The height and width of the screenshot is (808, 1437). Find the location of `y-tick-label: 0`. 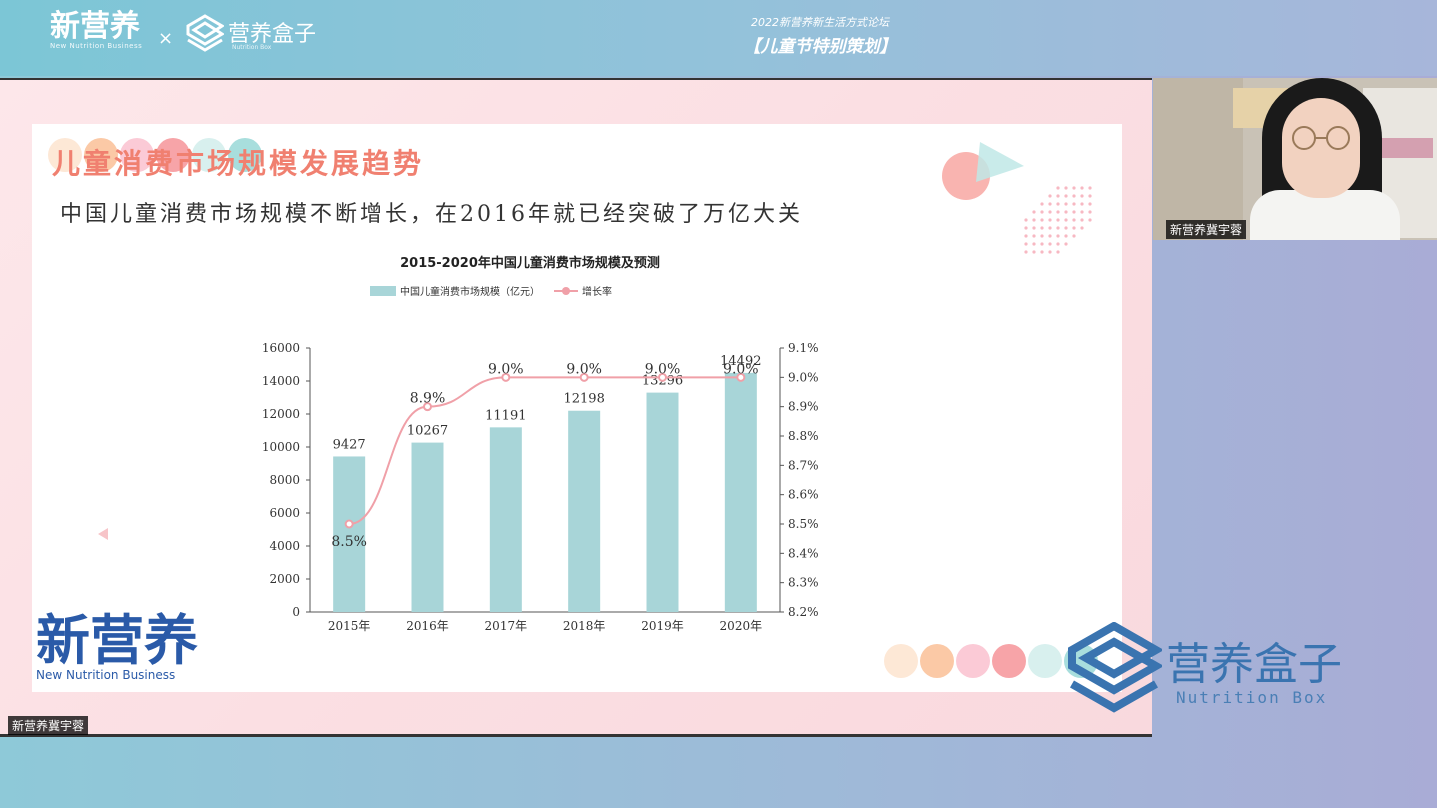

y-tick-label: 0 is located at coordinates (296, 612).